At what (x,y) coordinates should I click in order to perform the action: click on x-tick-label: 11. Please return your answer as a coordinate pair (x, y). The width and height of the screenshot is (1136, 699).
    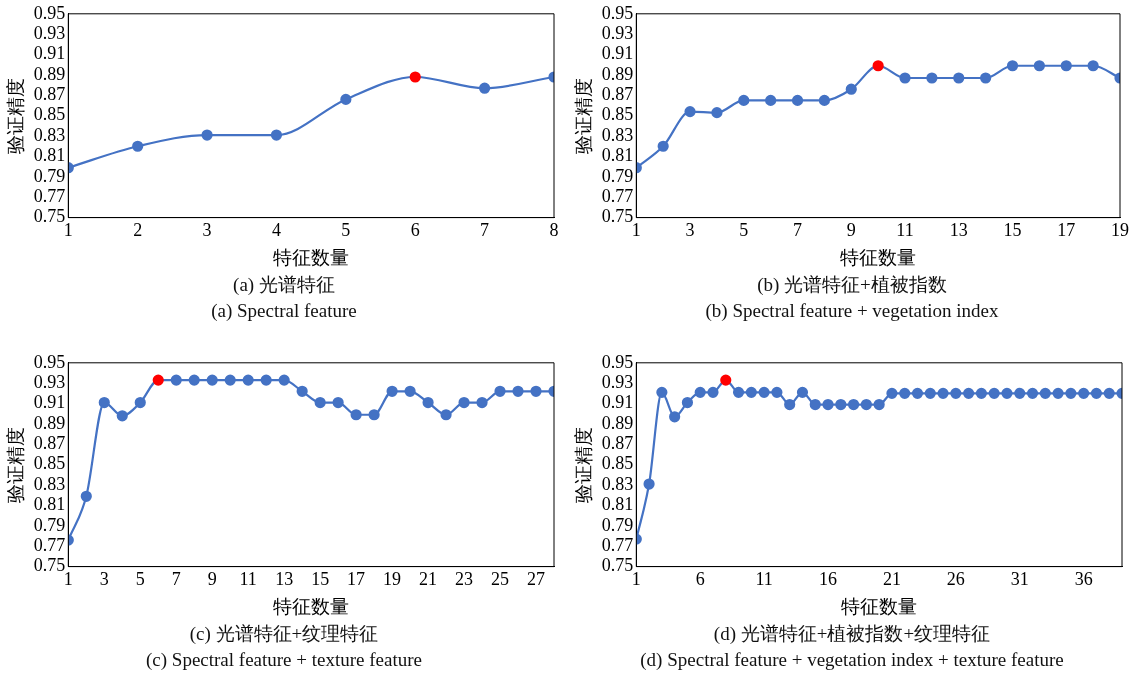
    Looking at the image, I should click on (248, 579).